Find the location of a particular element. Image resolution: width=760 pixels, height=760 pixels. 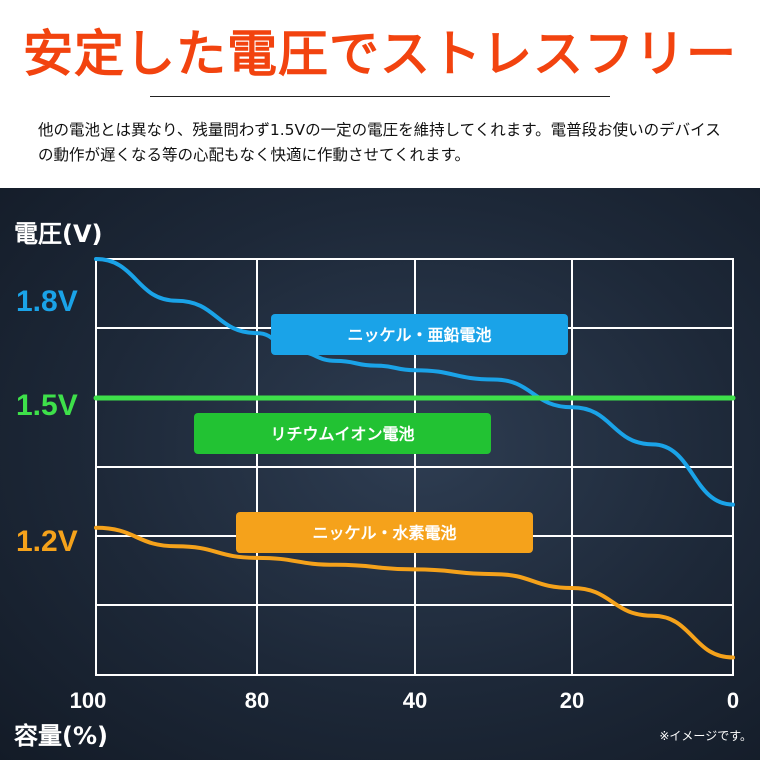

image-note: ※イメージです。 is located at coordinates (705, 736).